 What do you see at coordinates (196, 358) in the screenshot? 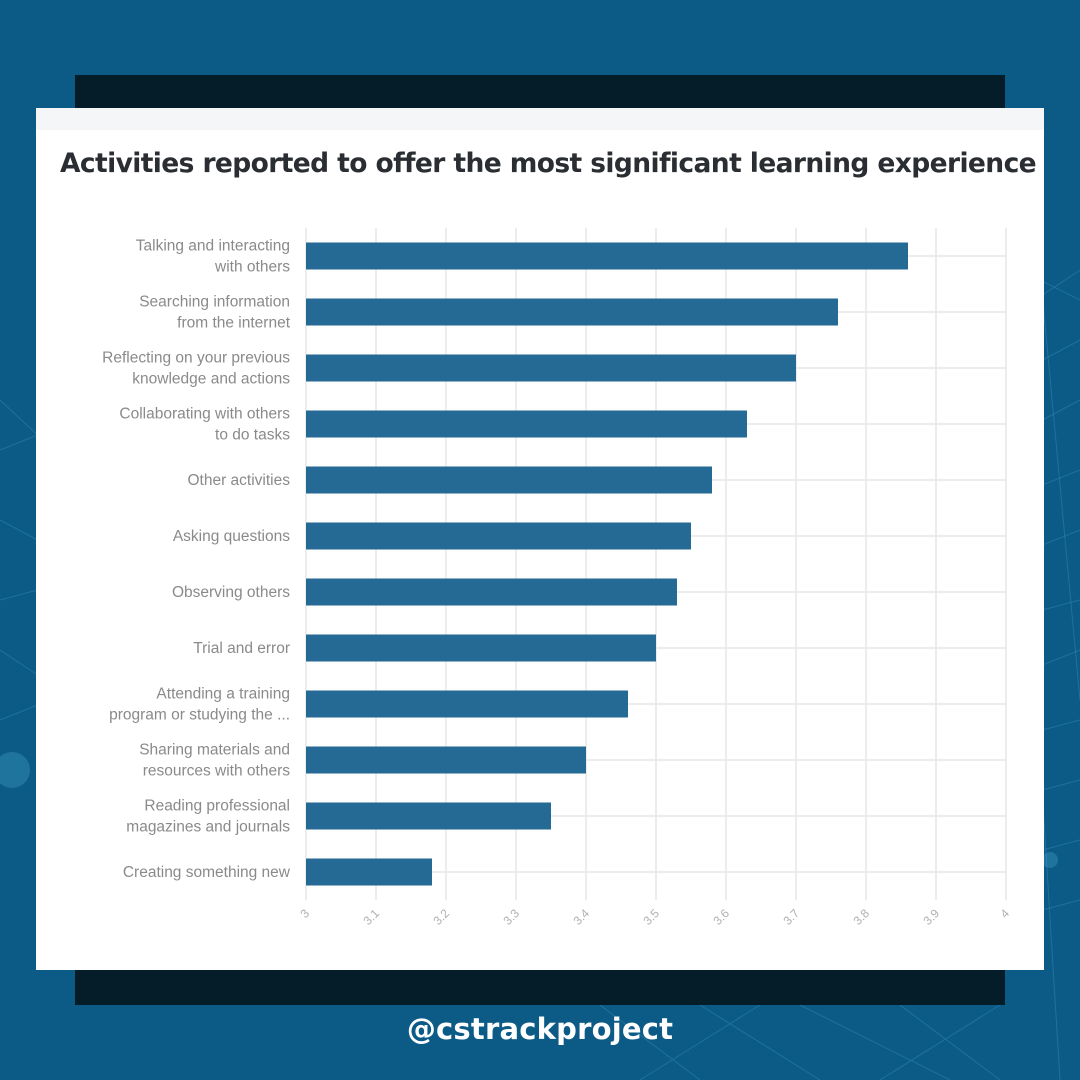
I see `category-label: Reflecting on your previous` at bounding box center [196, 358].